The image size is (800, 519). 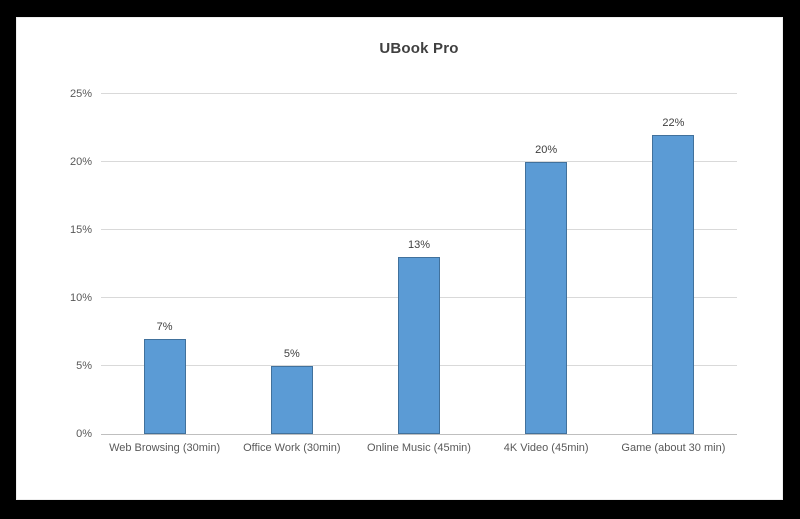 I want to click on bar-value-label: 22%, so click(x=673, y=122).